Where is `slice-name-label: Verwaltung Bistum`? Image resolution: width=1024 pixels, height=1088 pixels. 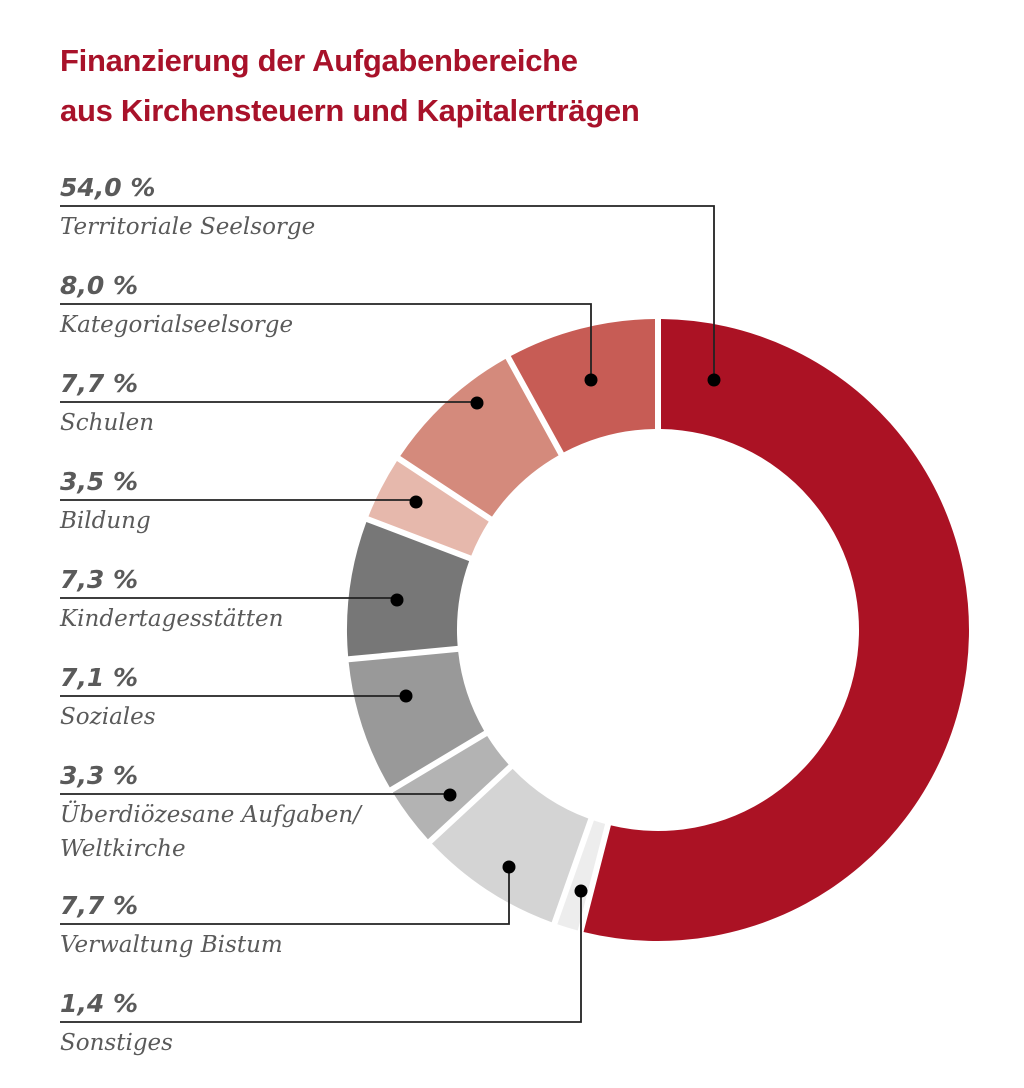 slice-name-label: Verwaltung Bistum is located at coordinates (171, 945).